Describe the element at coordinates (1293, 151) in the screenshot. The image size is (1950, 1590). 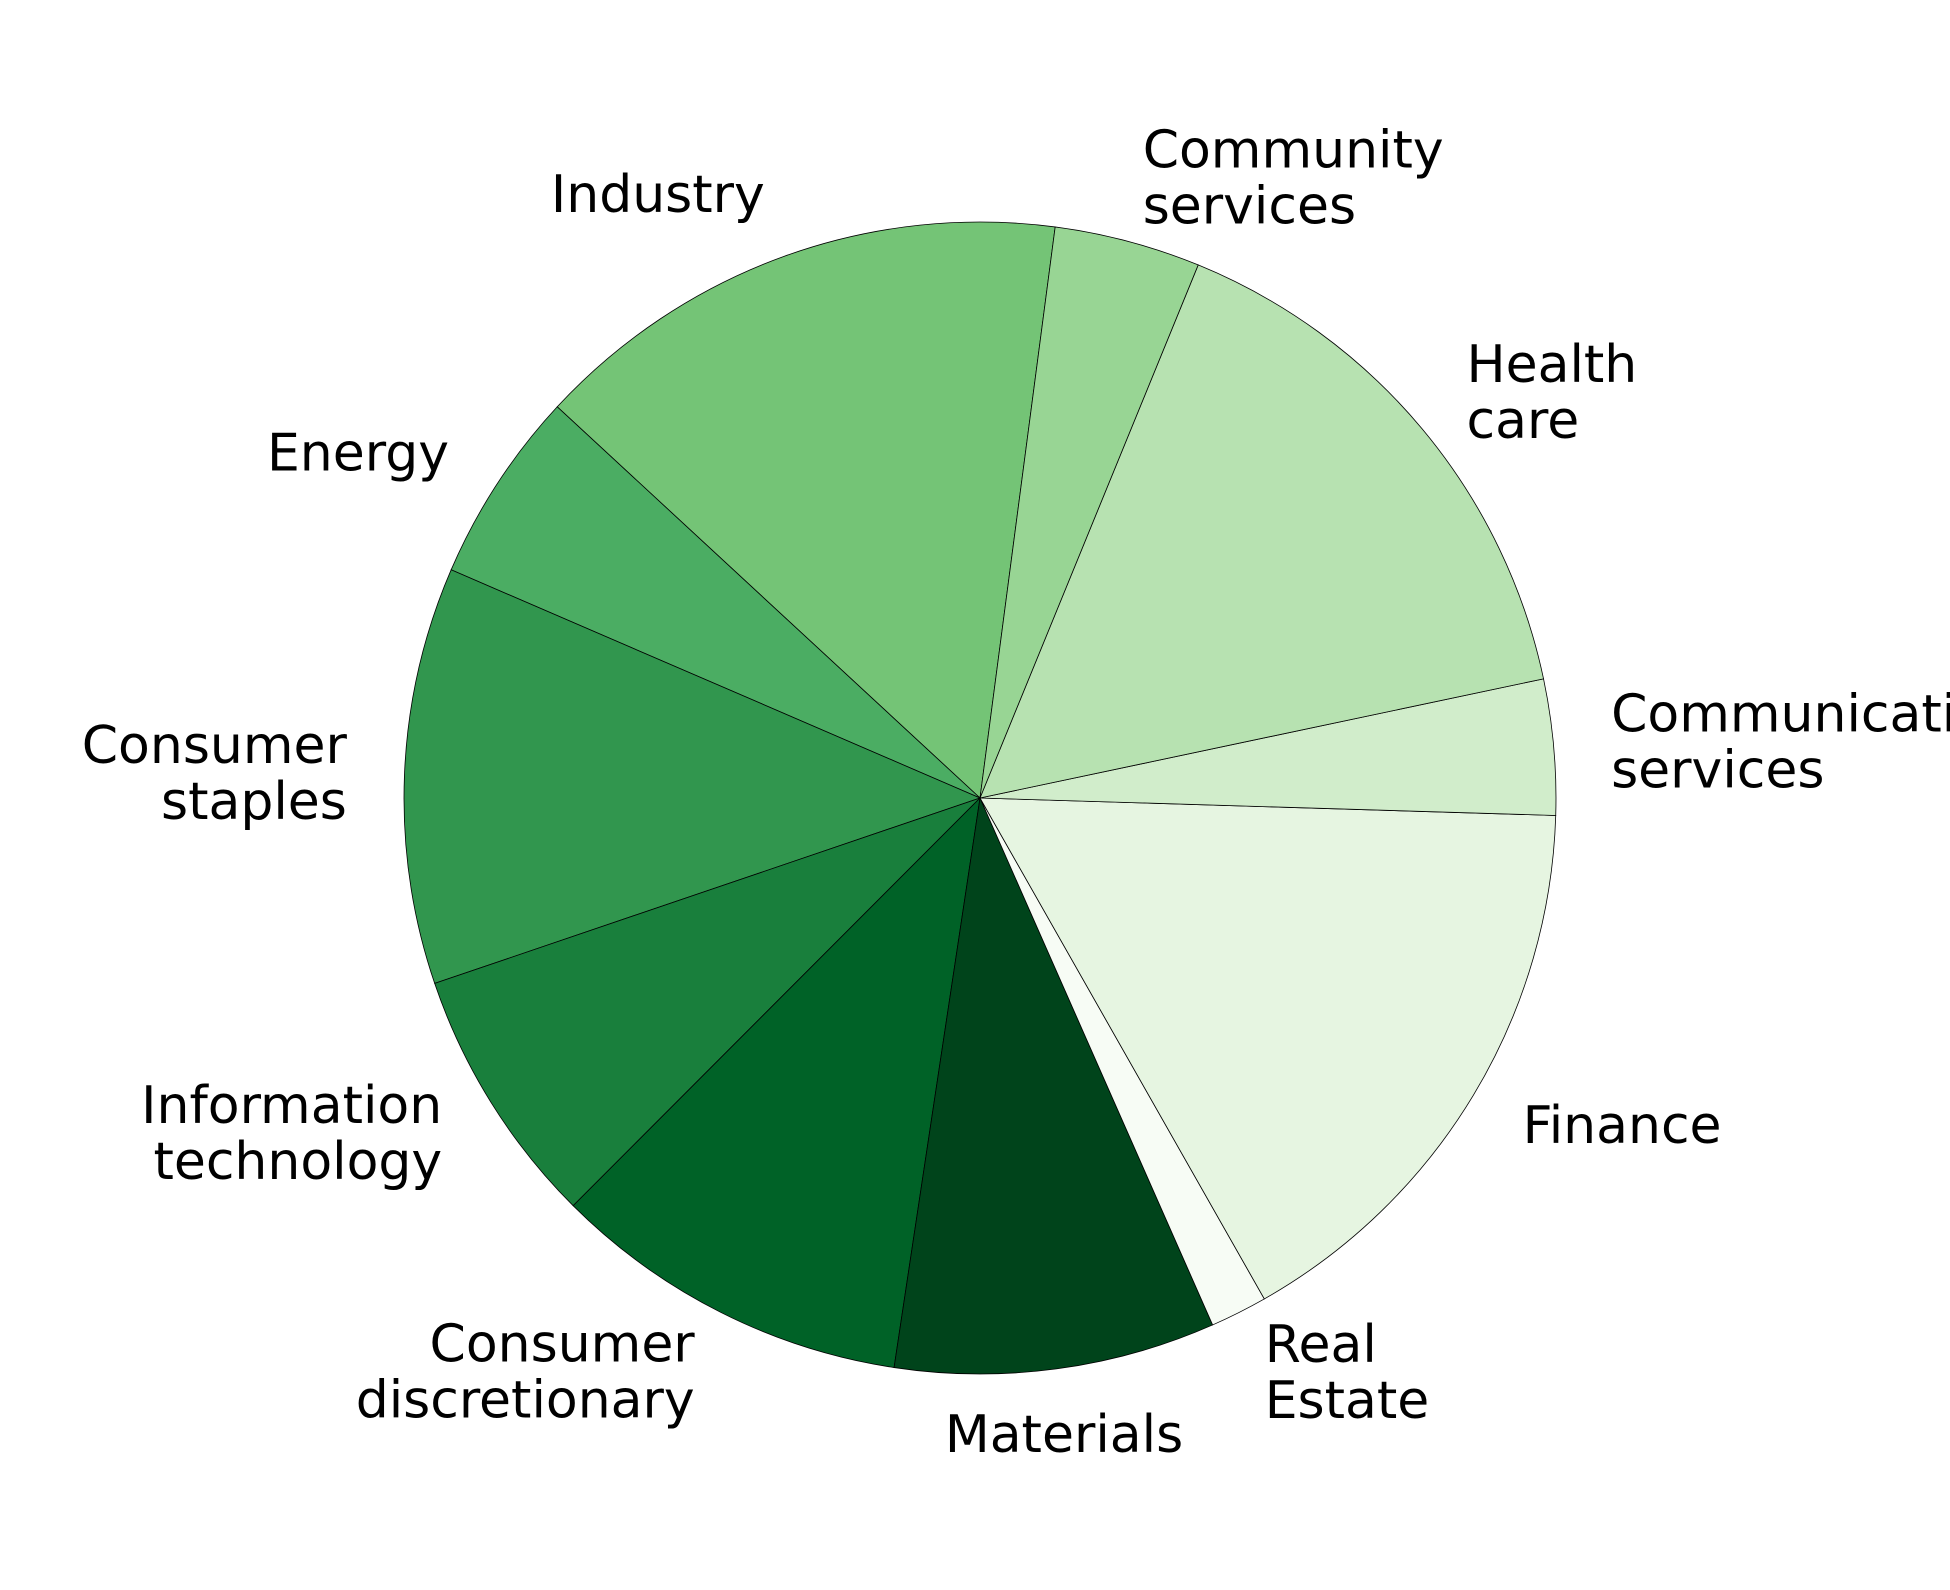
I see `pie-label-line: Community` at that location.